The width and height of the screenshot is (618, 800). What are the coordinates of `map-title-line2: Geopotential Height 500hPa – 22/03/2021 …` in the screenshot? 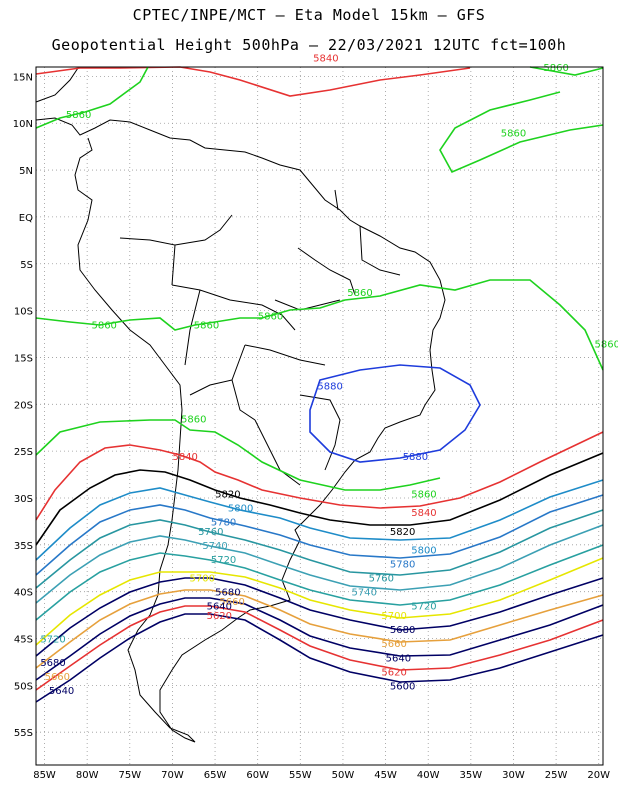 It's located at (309, 45).